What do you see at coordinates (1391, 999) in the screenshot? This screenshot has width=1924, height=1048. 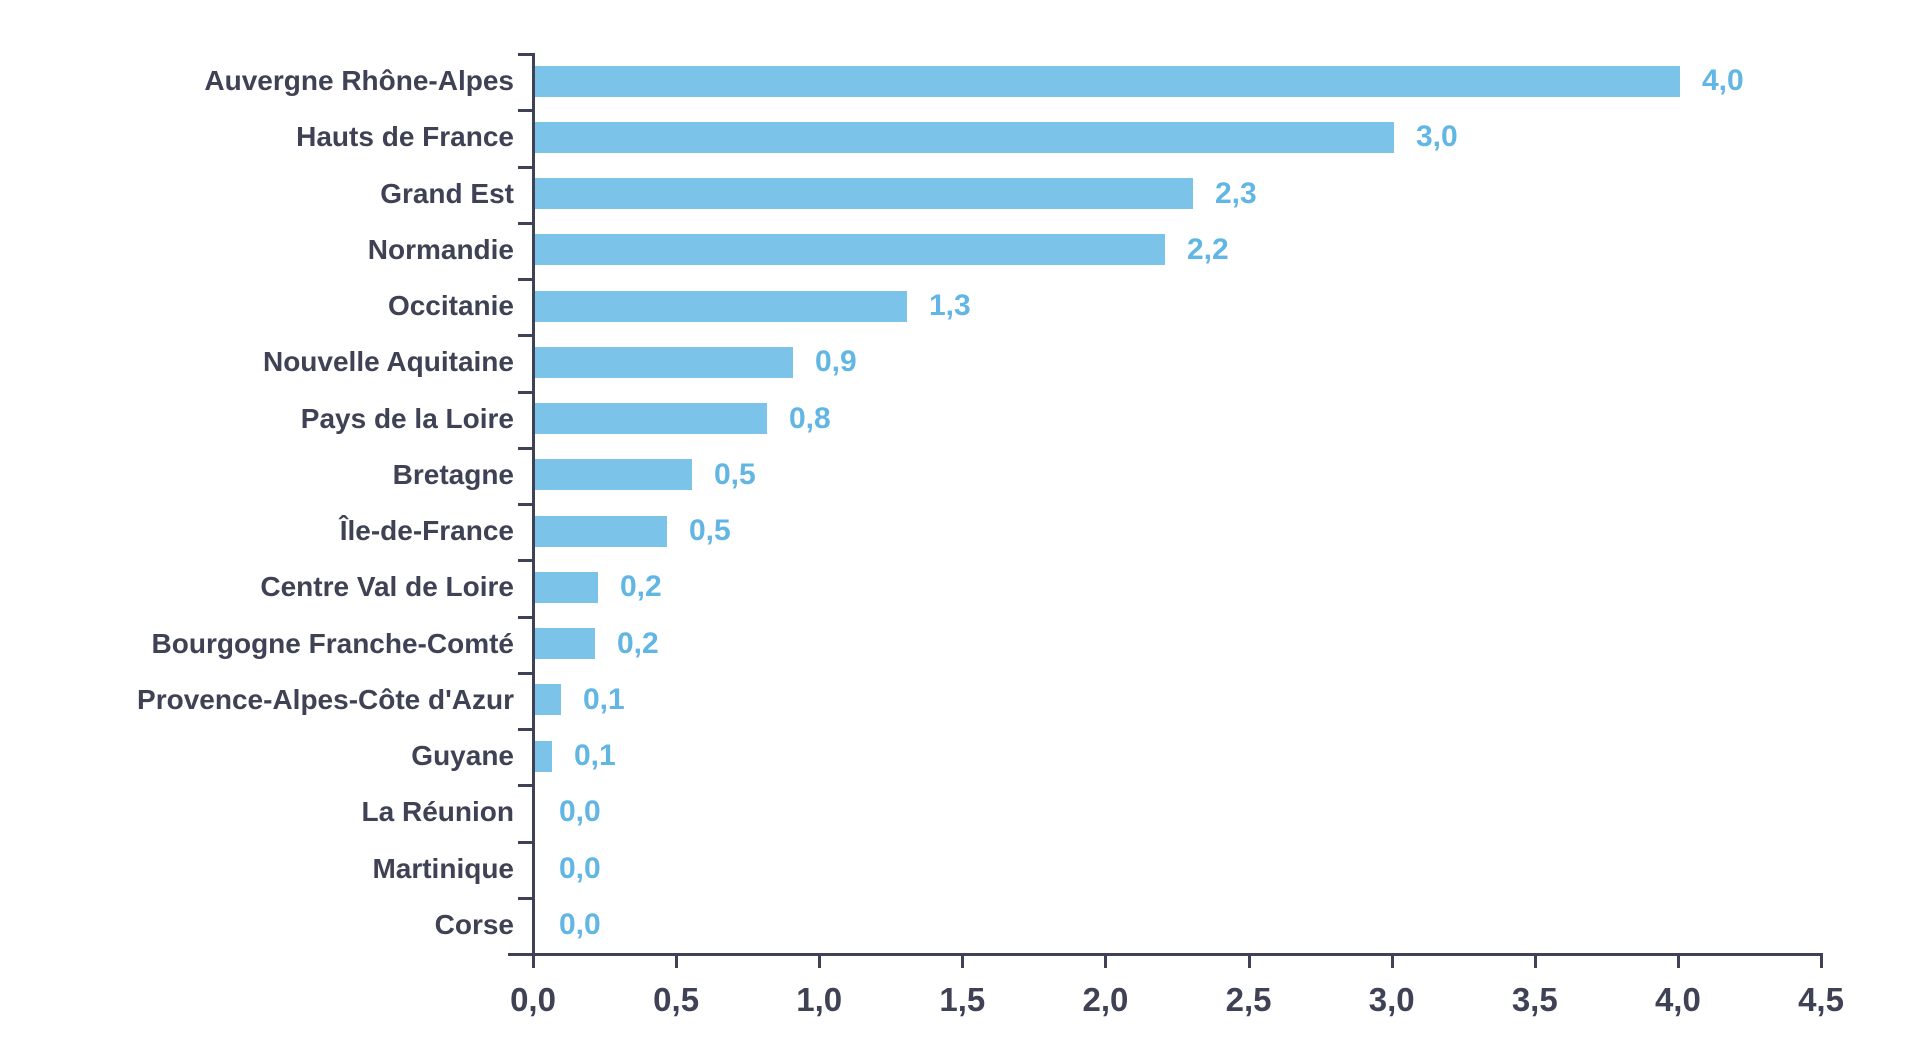 I see `x-tick-label: 3,0` at bounding box center [1391, 999].